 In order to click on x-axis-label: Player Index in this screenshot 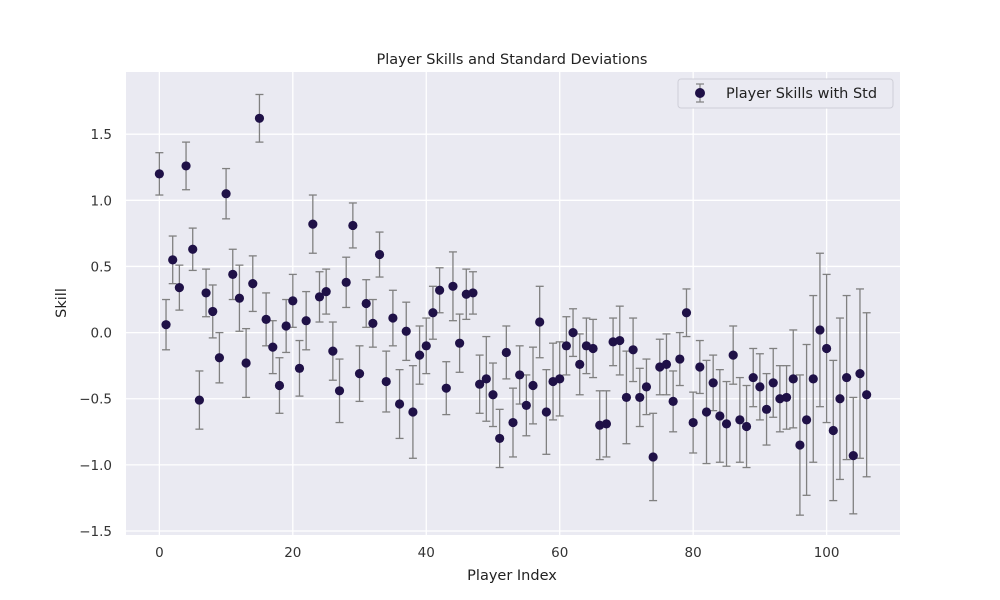, I will do `click(512, 576)`.